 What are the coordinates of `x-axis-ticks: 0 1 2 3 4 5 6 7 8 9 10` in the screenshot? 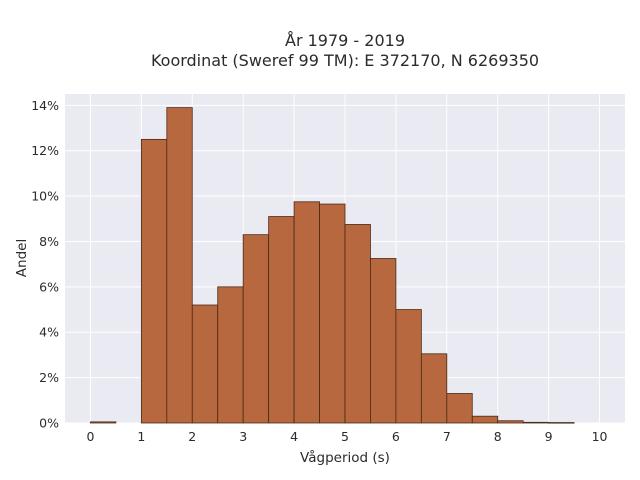 It's located at (346, 436).